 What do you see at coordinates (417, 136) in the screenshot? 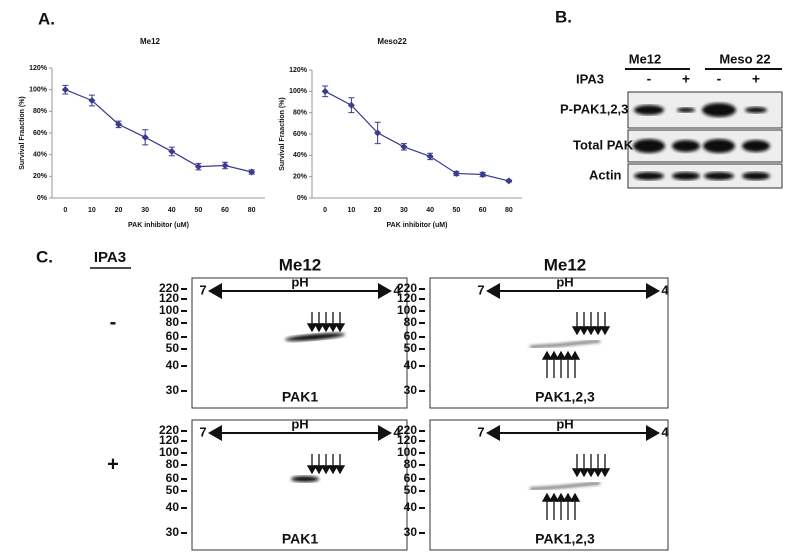
I see `line` at bounding box center [417, 136].